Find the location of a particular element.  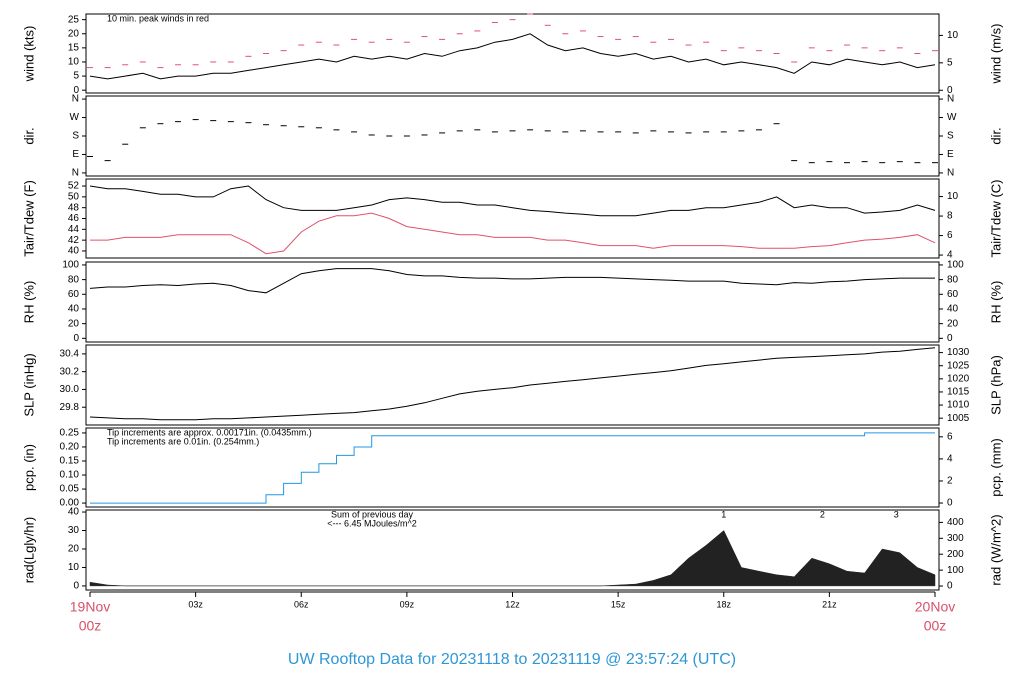

x-tick-label: 21z is located at coordinates (829, 604).